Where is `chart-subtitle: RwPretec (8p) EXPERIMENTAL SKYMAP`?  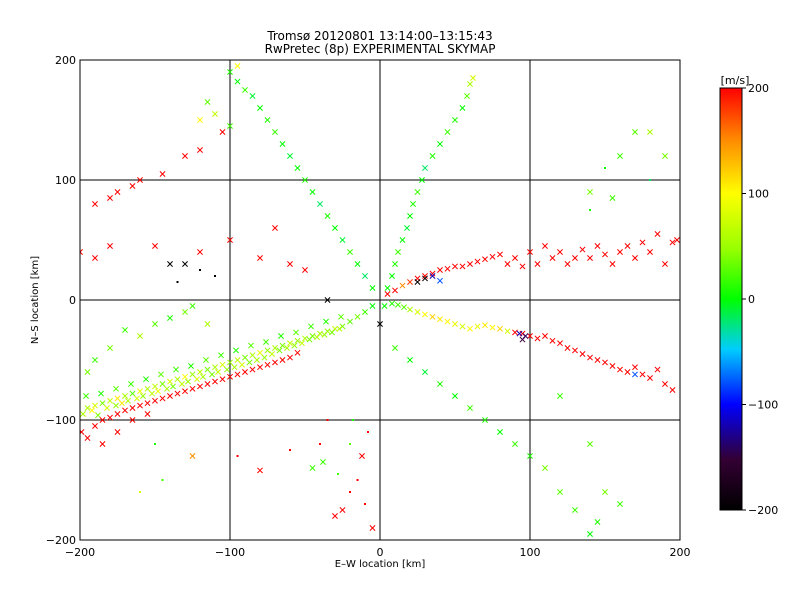 chart-subtitle: RwPretec (8p) EXPERIMENTAL SKYMAP is located at coordinates (380, 49).